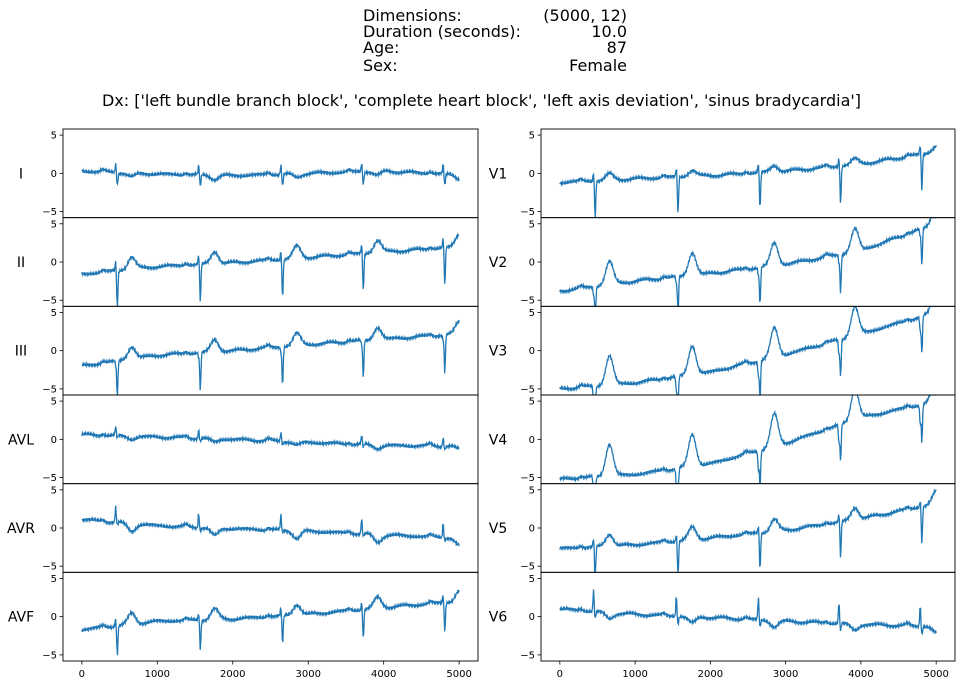 Image resolution: width=963 pixels, height=697 pixels. I want to click on lead-panel-iii: −5 0 5 III, so click(247, 350).